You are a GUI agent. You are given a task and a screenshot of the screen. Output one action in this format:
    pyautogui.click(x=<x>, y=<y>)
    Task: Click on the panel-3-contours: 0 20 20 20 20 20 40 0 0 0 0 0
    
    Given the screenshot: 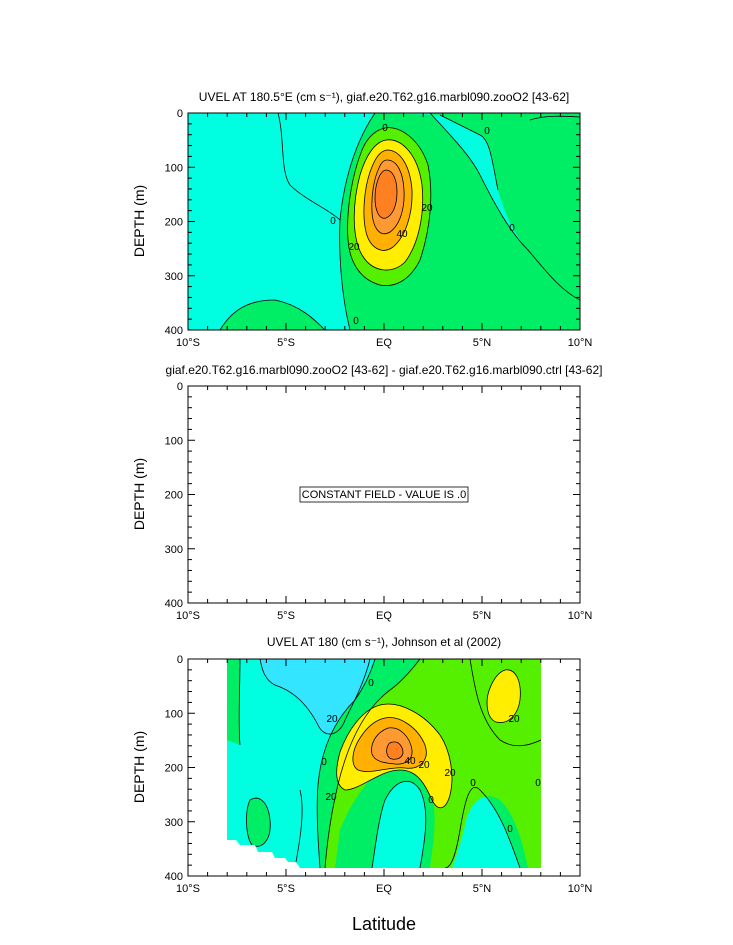 What is the action you would take?
    pyautogui.click(x=384, y=763)
    